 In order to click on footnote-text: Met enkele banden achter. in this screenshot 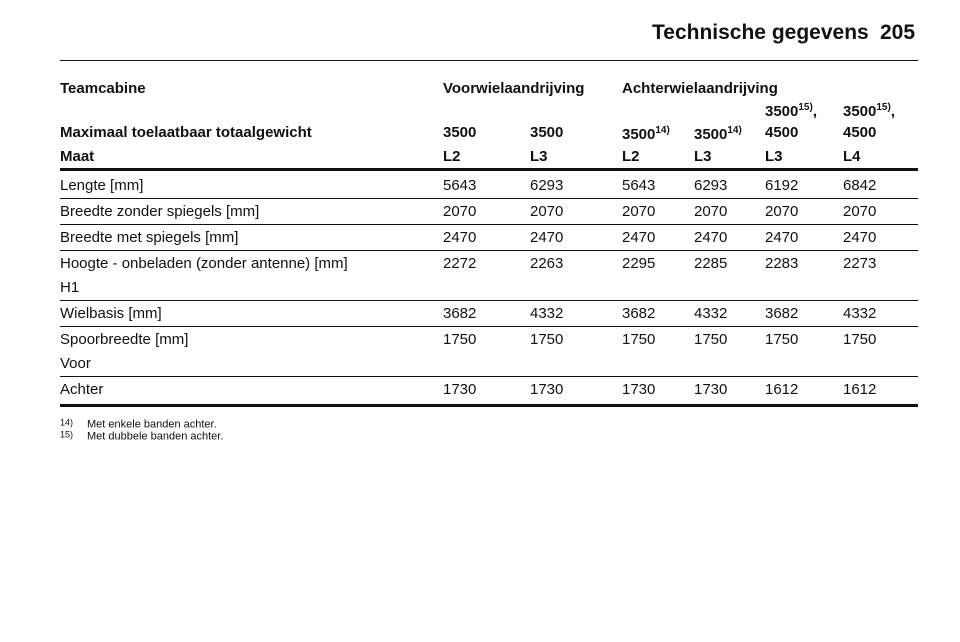, I will do `click(152, 424)`.